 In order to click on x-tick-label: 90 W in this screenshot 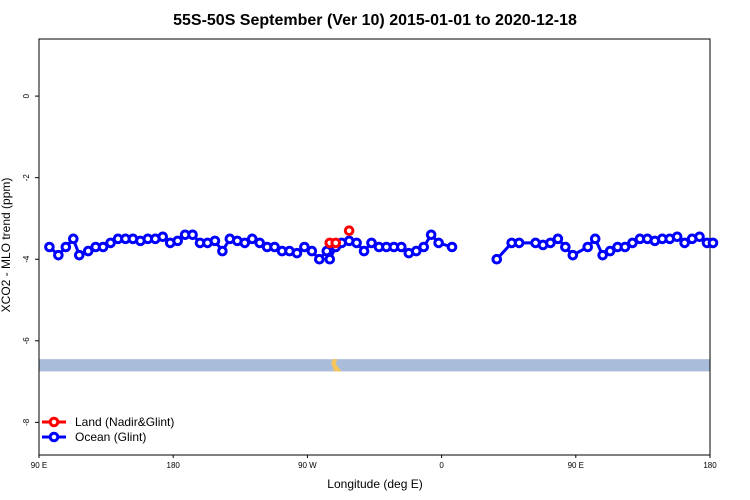, I will do `click(307, 465)`.